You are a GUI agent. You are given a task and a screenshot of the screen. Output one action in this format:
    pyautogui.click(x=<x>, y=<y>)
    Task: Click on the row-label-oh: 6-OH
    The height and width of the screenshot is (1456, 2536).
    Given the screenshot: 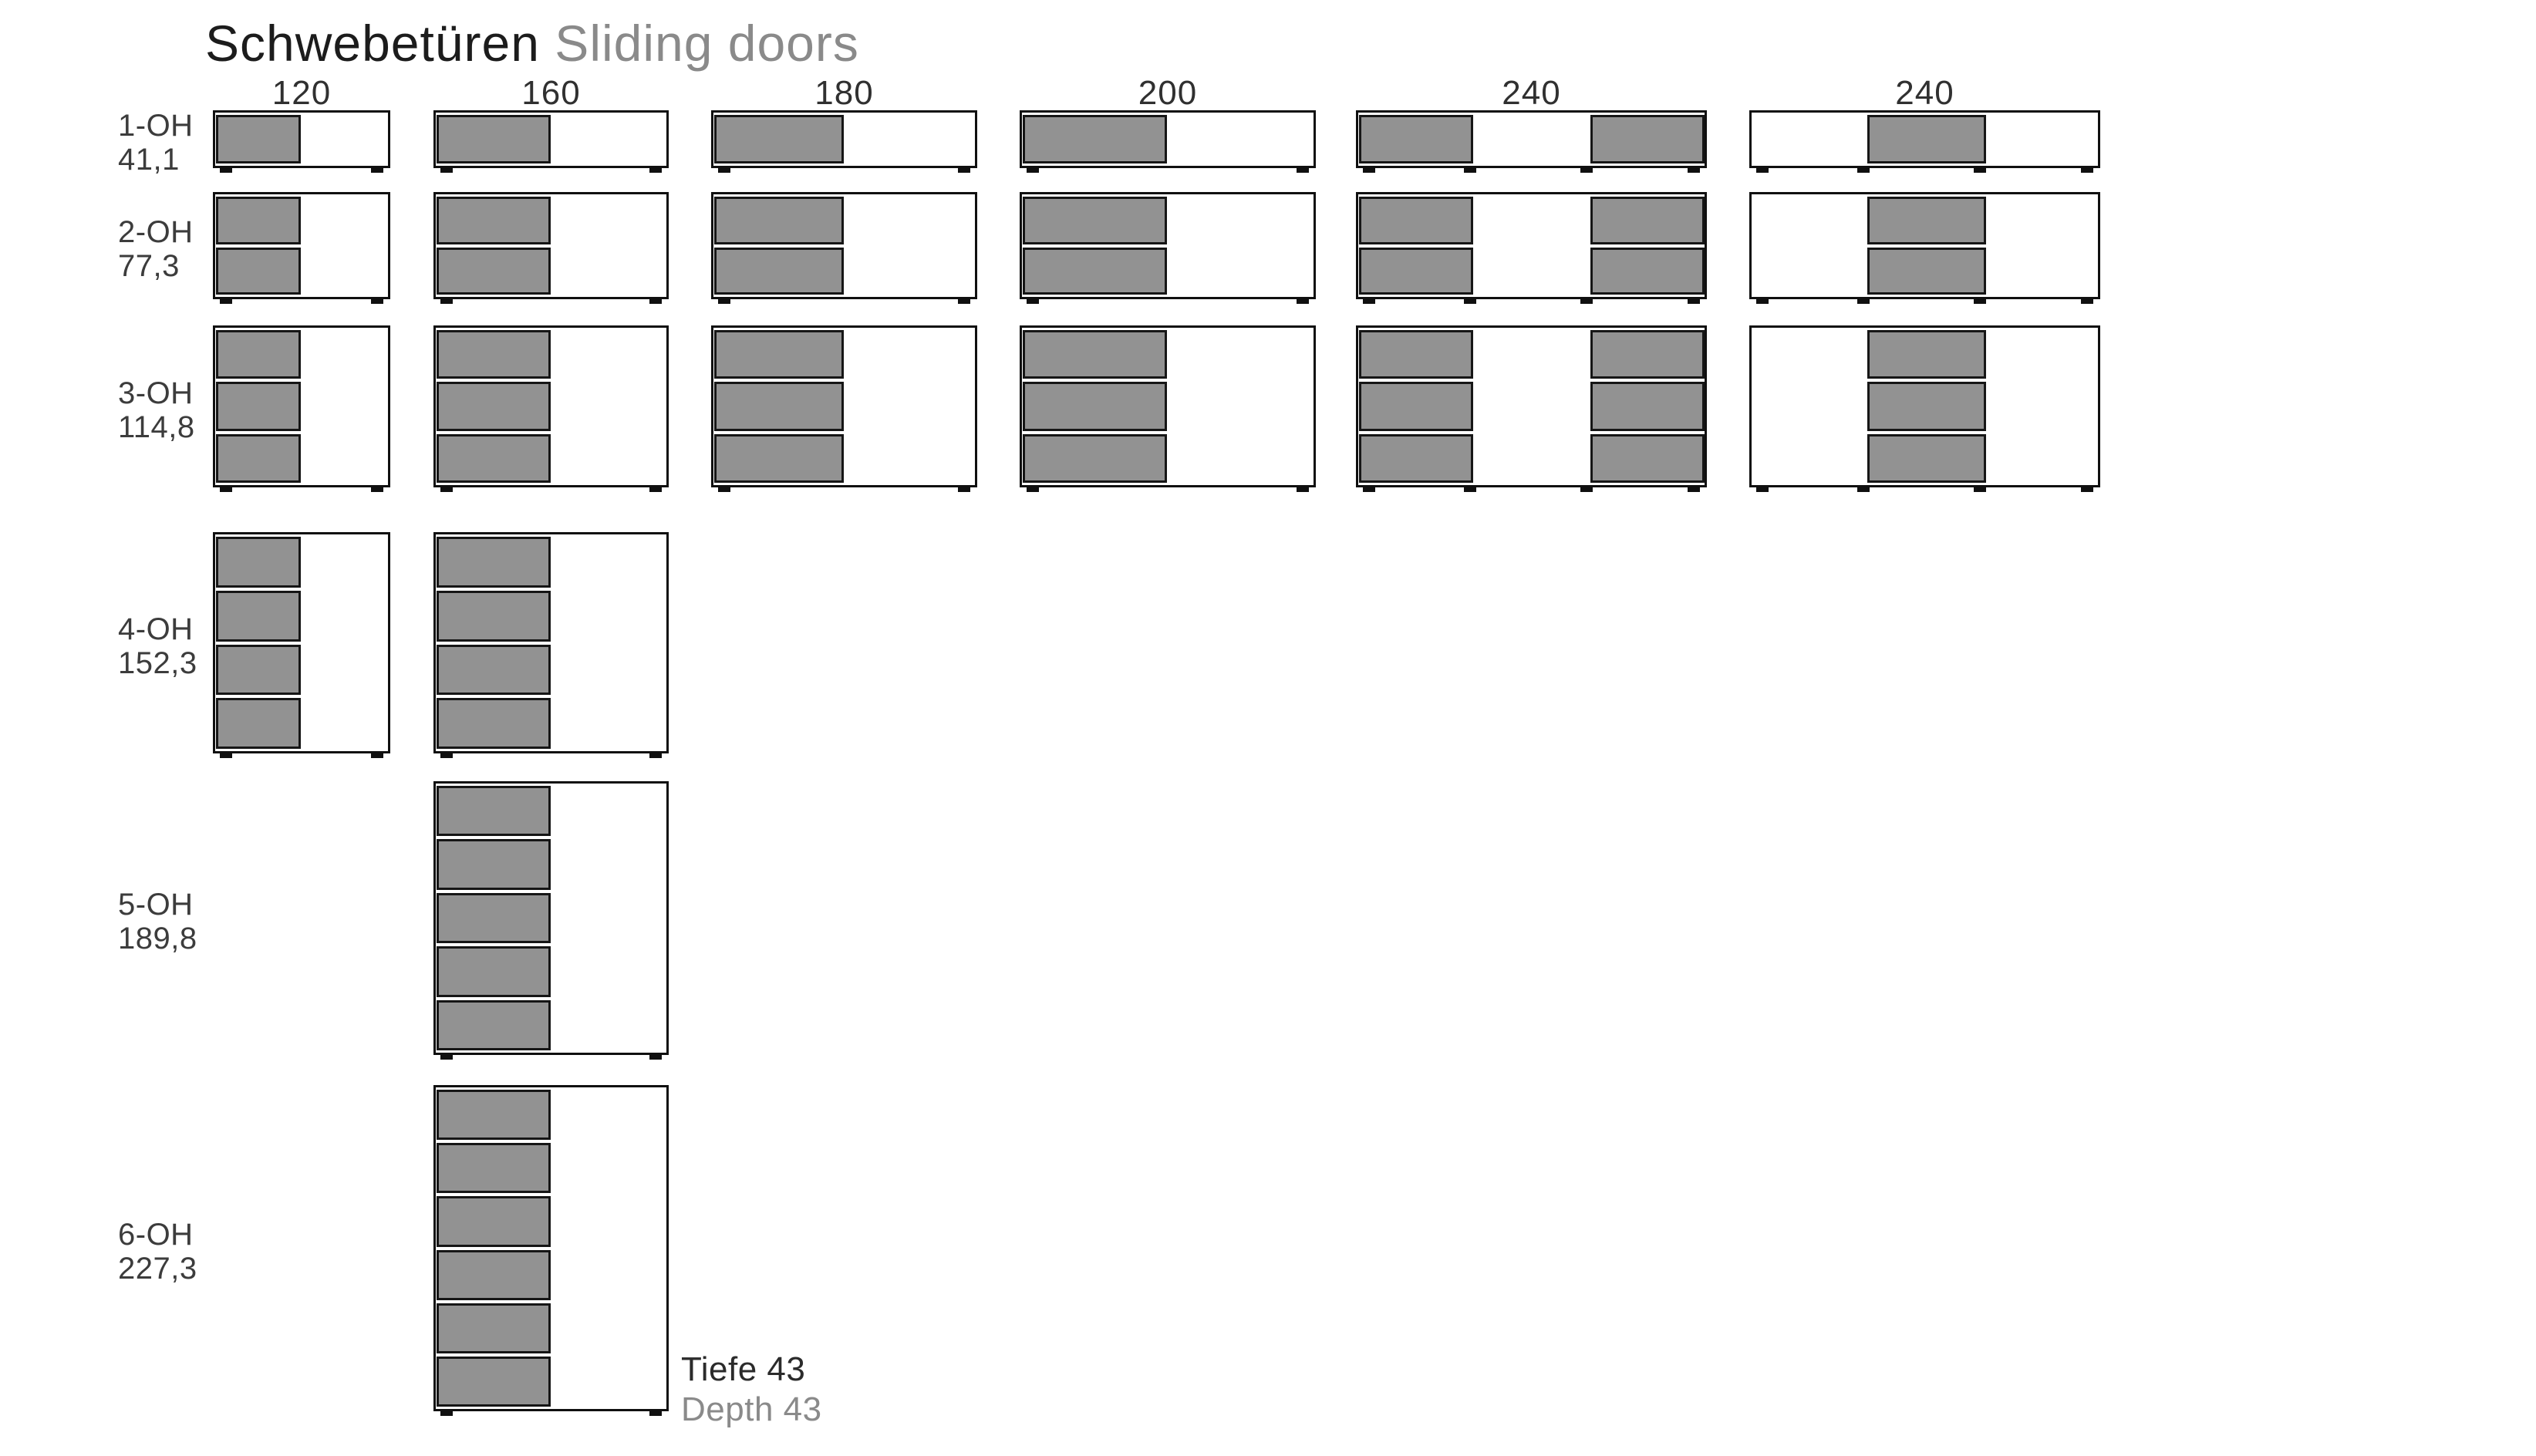 What is the action you would take?
    pyautogui.click(x=156, y=1235)
    